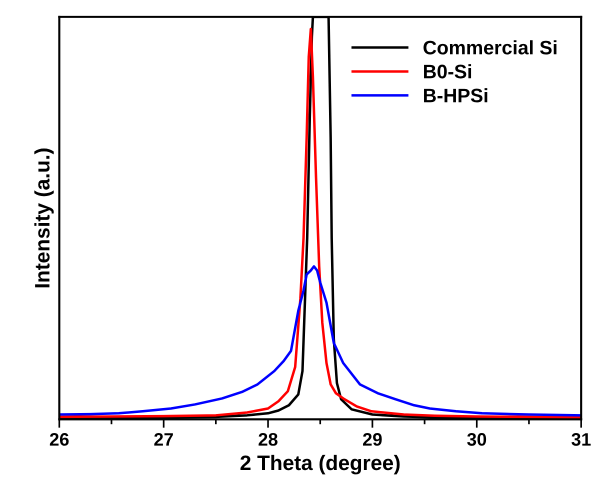 Image resolution: width=593 pixels, height=482 pixels. Describe the element at coordinates (476, 439) in the screenshot. I see `x-tick-label: 30` at that location.